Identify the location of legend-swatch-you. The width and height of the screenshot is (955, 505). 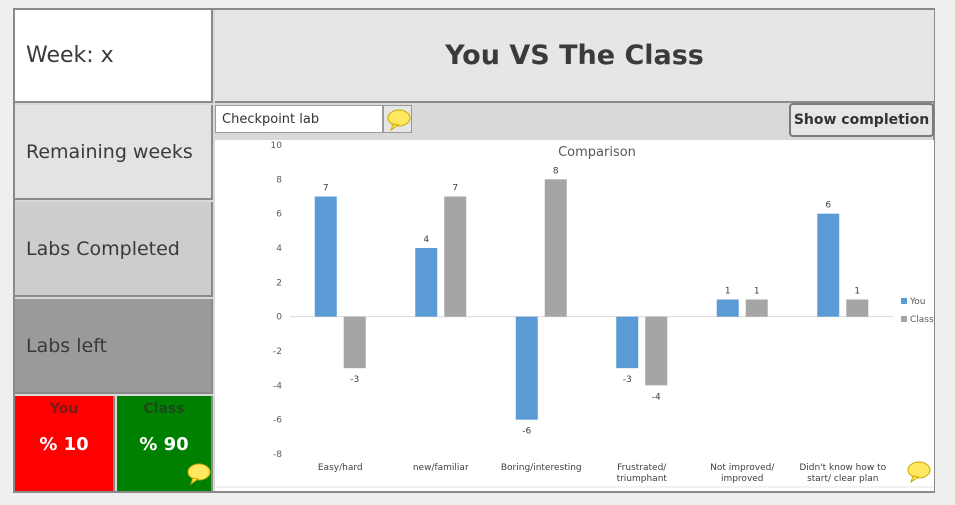
(904, 301).